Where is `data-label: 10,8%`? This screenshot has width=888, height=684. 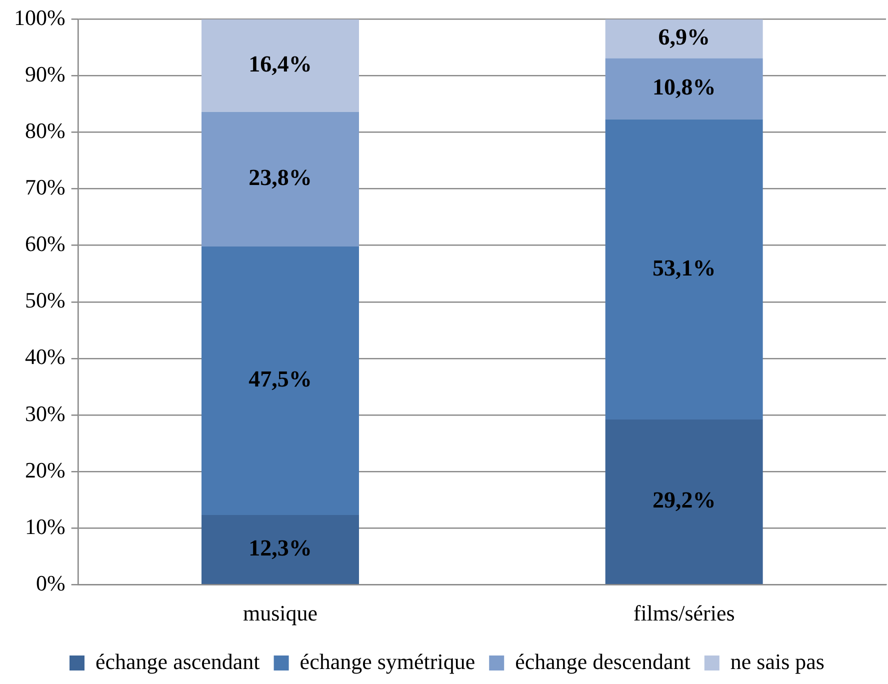
data-label: 10,8% is located at coordinates (684, 87).